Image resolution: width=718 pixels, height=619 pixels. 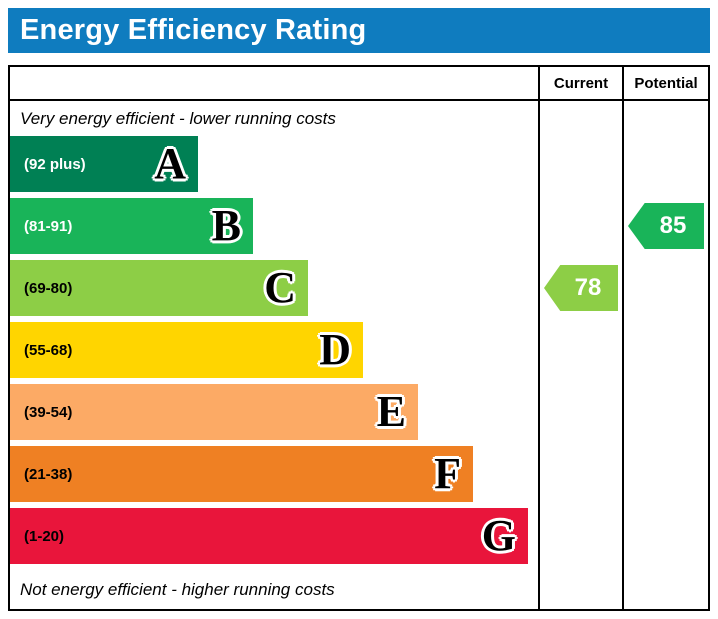 What do you see at coordinates (580, 84) in the screenshot?
I see `current-column-header: Current` at bounding box center [580, 84].